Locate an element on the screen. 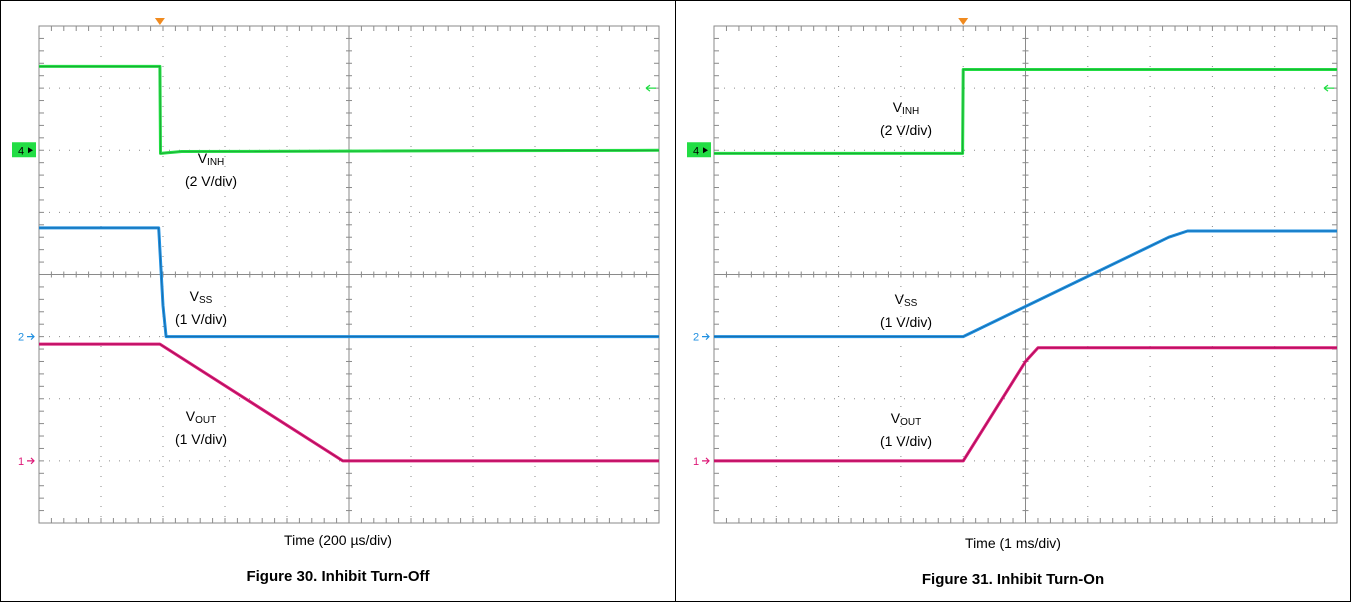  x-axis-label: Time (1 ms/div) is located at coordinates (1013, 543).